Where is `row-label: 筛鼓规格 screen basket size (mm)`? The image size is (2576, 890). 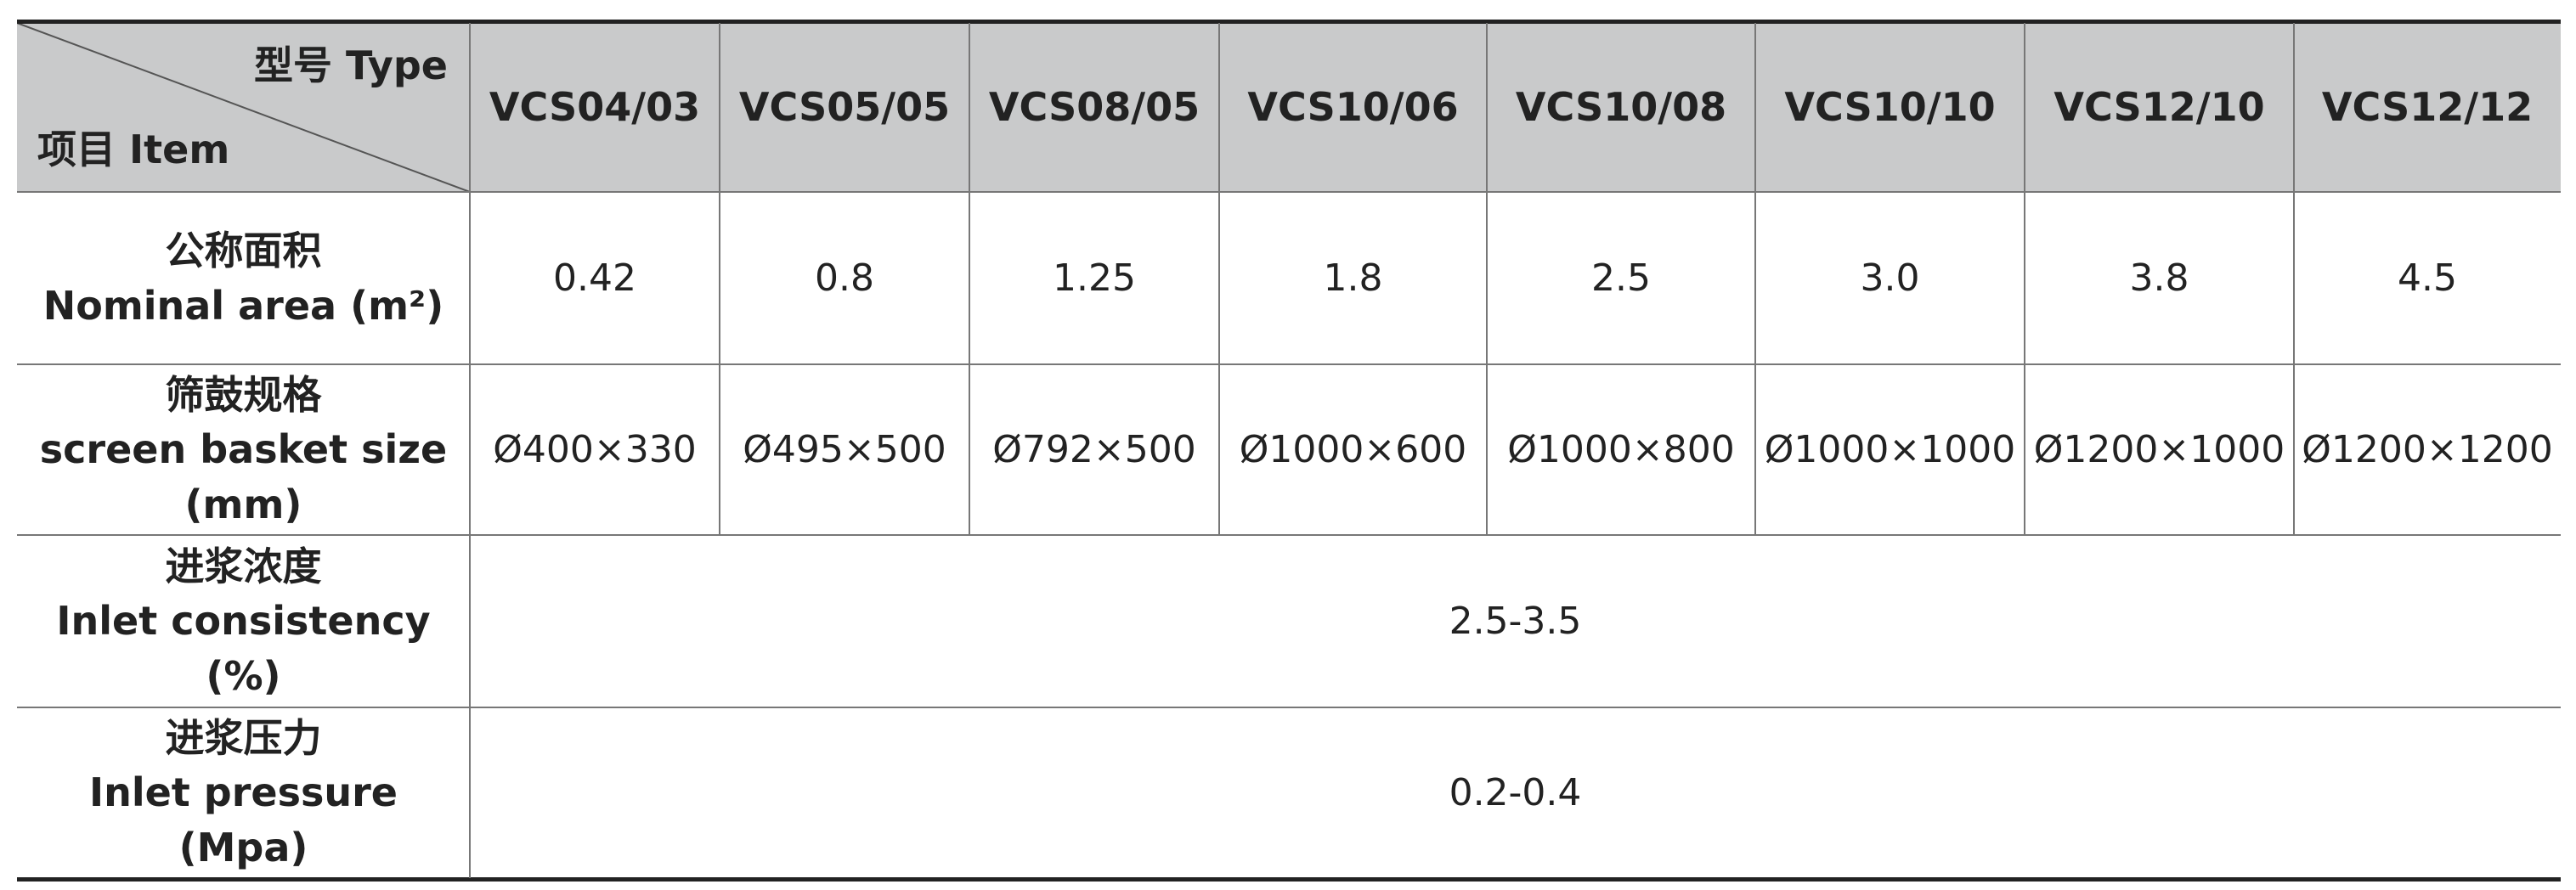
row-label: 筛鼓规格 screen basket size (mm) is located at coordinates (243, 449).